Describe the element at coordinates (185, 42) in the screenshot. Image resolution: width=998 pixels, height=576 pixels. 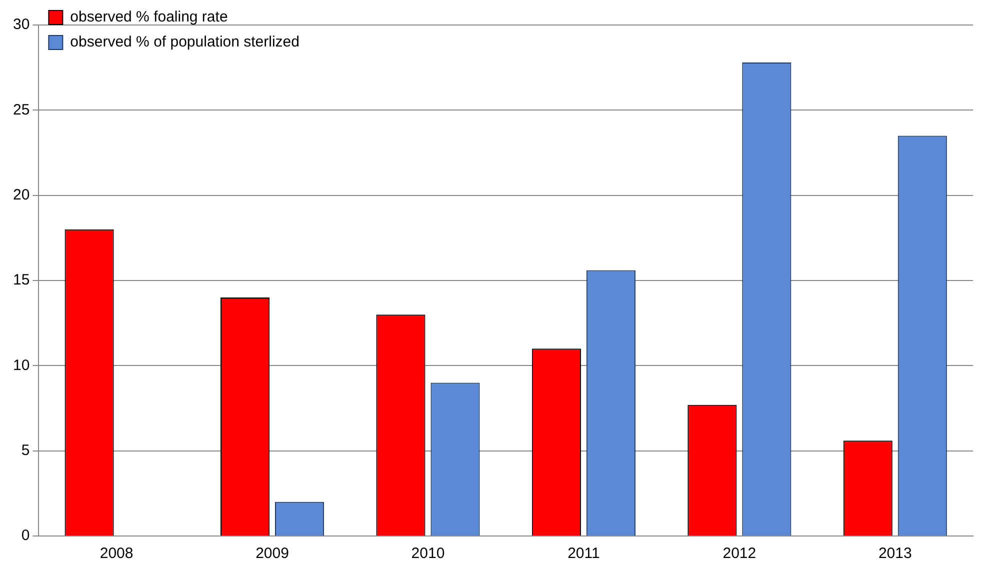
I see `legend-label: observed % of population sterlized` at that location.